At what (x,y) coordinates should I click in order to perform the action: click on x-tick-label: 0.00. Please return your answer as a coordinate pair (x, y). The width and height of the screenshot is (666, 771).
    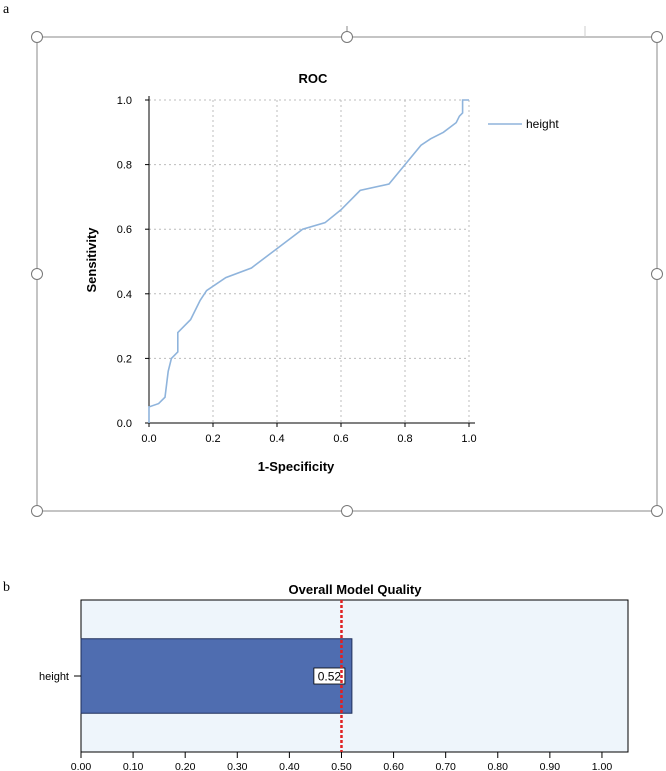
    Looking at the image, I should click on (81, 766).